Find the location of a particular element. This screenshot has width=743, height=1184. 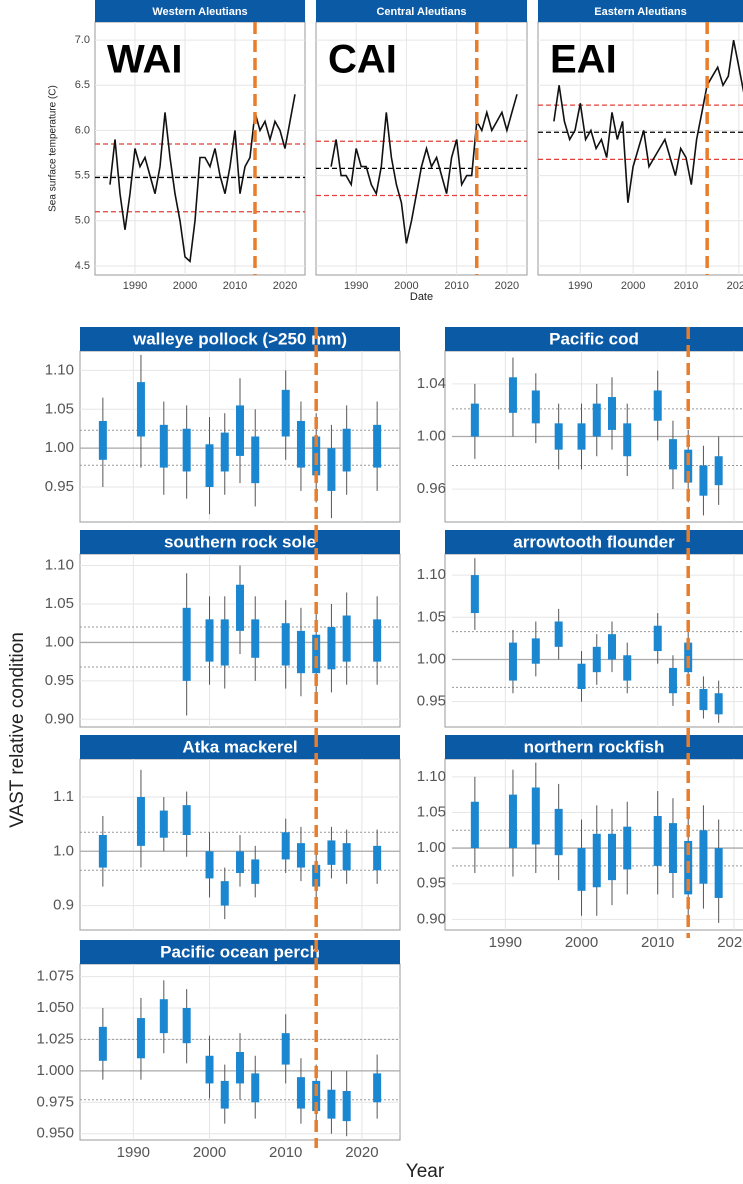

figure-y-label: VAST relative condition is located at coordinates (17, 730).